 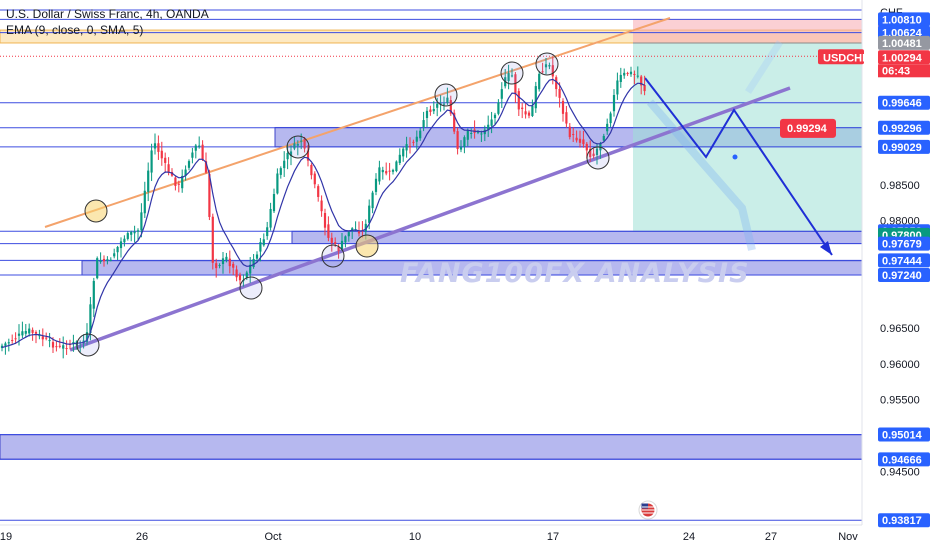 I want to click on price-tag-label: 0.94666, so click(x=902, y=460).